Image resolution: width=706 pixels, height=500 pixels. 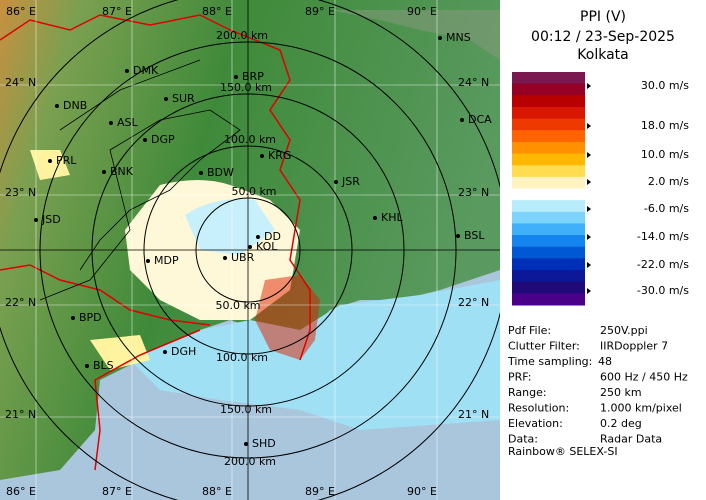 What do you see at coordinates (242, 35) in the screenshot?
I see `range-label-top: 200.0 km` at bounding box center [242, 35].